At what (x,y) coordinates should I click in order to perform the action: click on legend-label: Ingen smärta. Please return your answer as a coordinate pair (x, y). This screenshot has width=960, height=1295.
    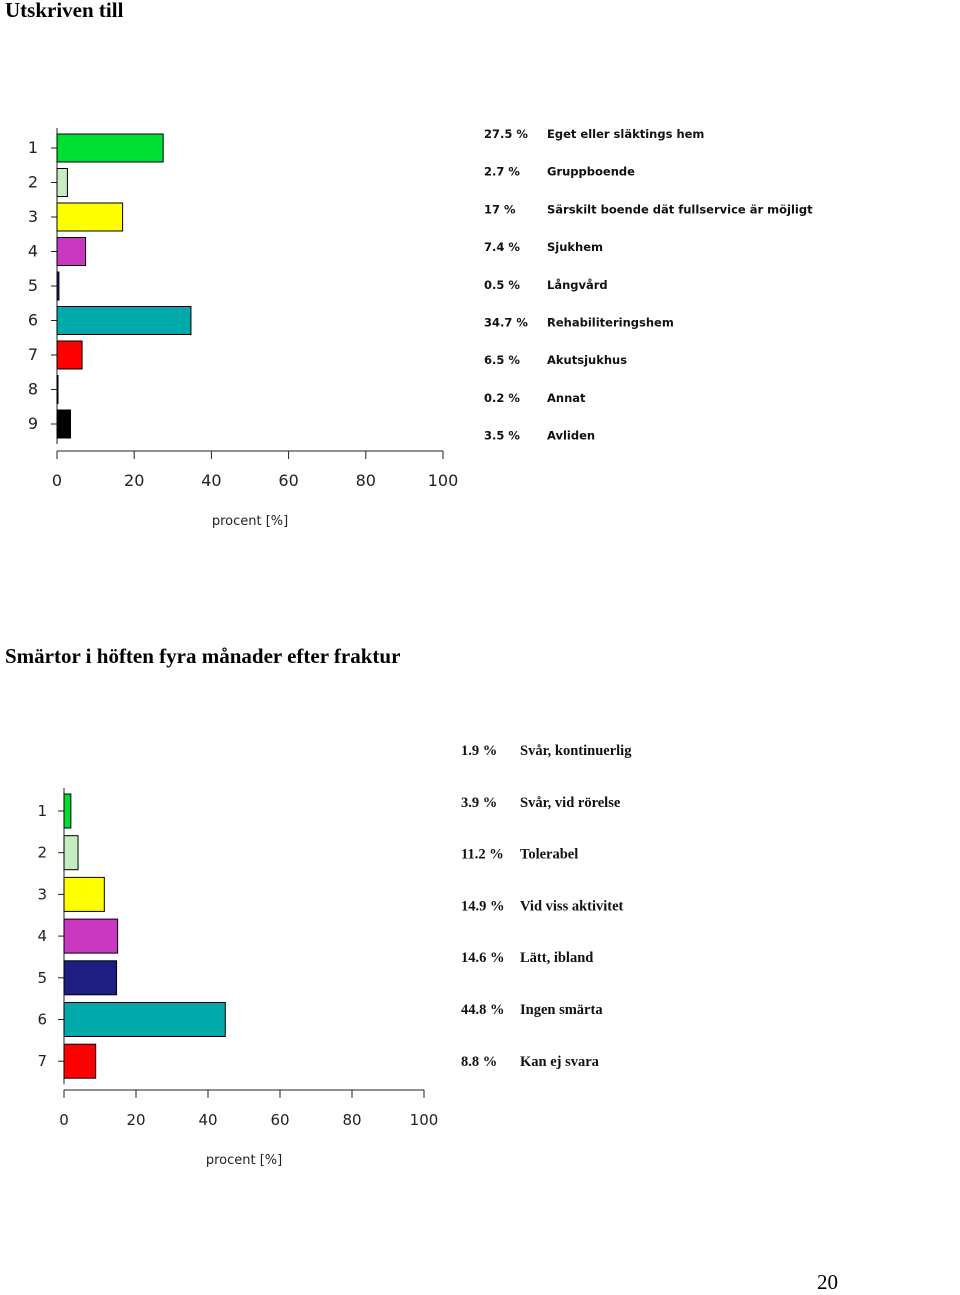
    Looking at the image, I should click on (561, 1010).